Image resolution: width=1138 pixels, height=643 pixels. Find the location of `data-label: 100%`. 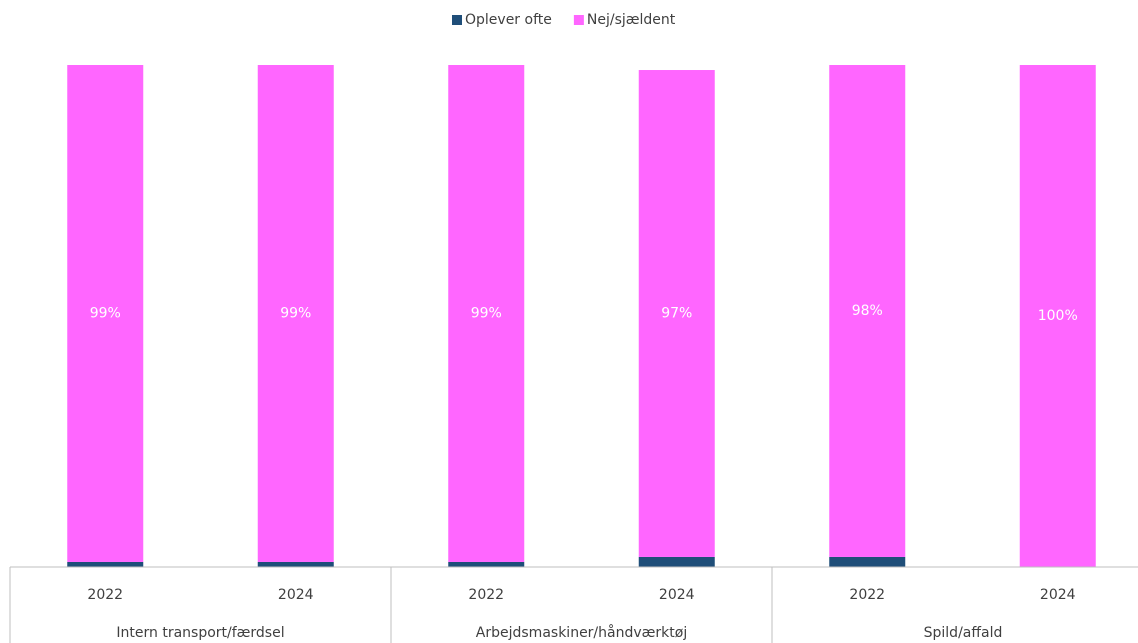

data-label: 100% is located at coordinates (1058, 316).